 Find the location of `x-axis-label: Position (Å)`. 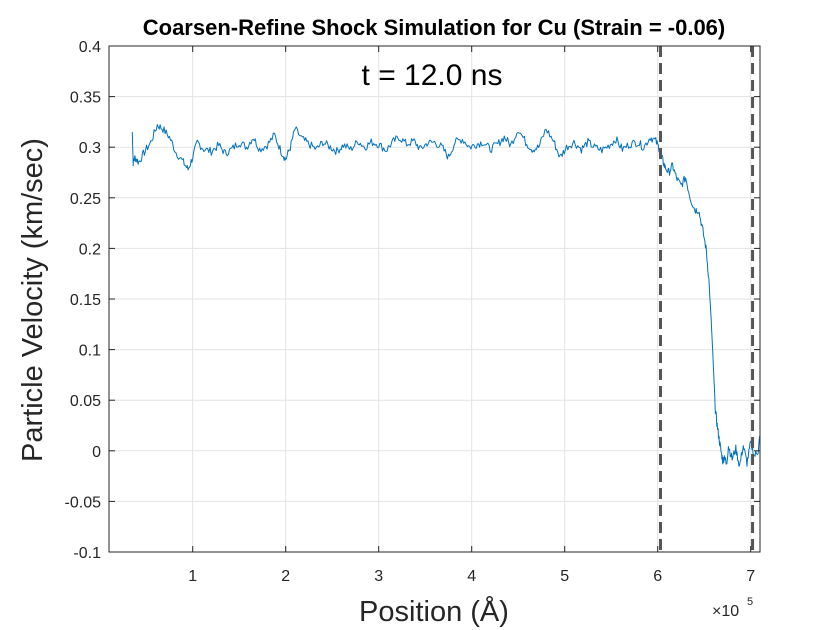

x-axis-label: Position (Å) is located at coordinates (434, 611).